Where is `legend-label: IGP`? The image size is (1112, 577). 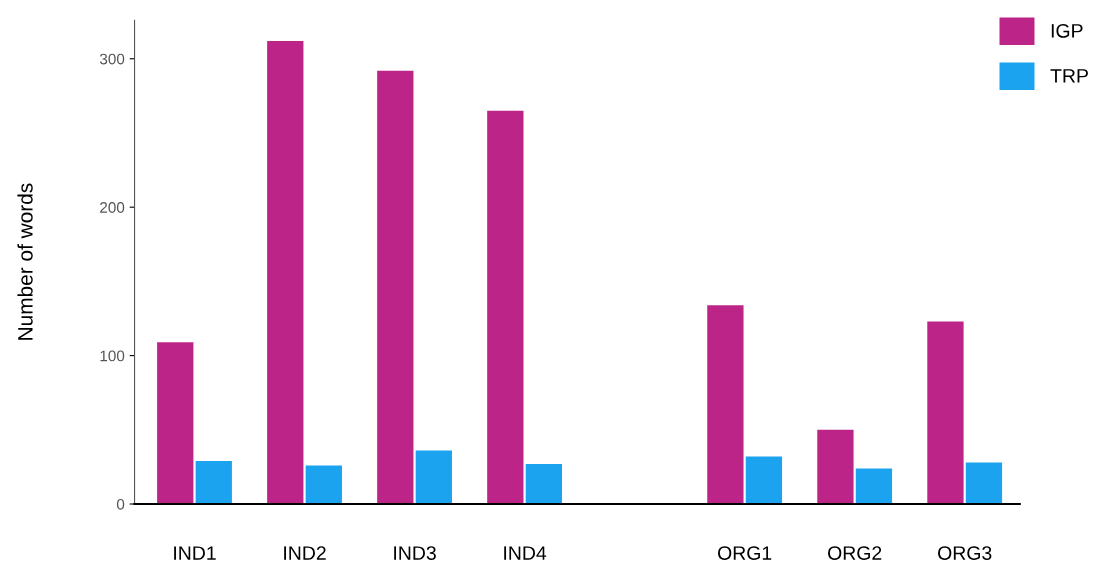 legend-label: IGP is located at coordinates (1067, 30).